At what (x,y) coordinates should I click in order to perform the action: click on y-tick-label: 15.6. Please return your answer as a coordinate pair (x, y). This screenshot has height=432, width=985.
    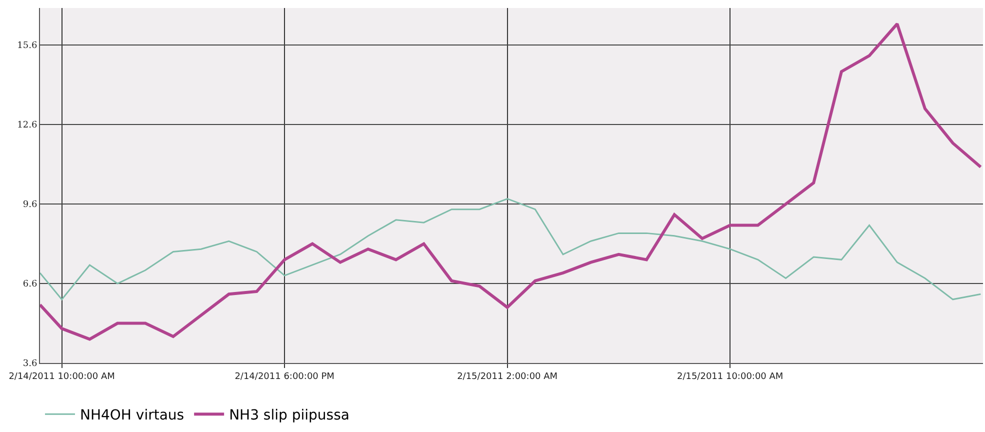
    Looking at the image, I should click on (27, 46).